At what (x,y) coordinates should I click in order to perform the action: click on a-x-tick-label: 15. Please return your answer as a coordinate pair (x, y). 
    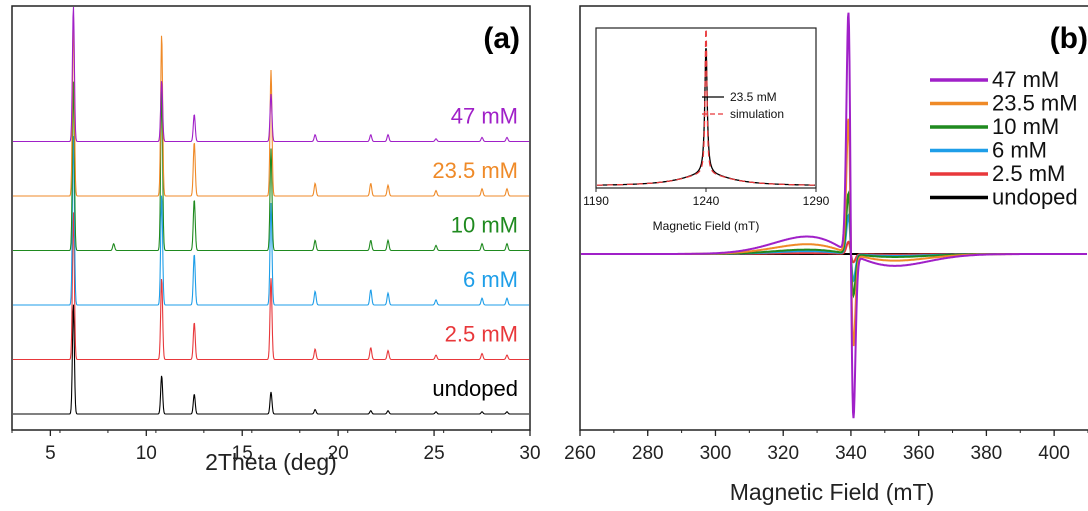
    Looking at the image, I should click on (242, 453).